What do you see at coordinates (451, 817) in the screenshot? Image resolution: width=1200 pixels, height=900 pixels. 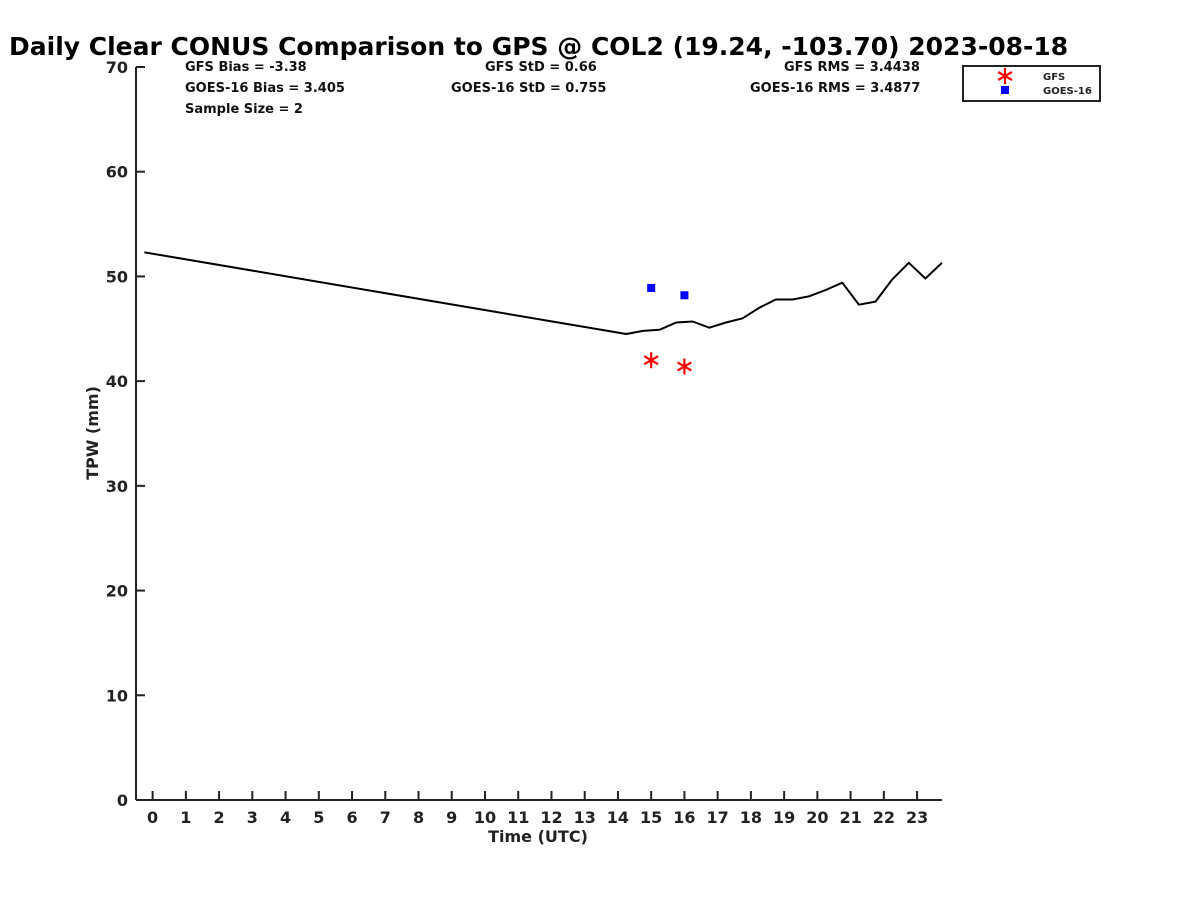 I see `x-tick-label: 9` at bounding box center [451, 817].